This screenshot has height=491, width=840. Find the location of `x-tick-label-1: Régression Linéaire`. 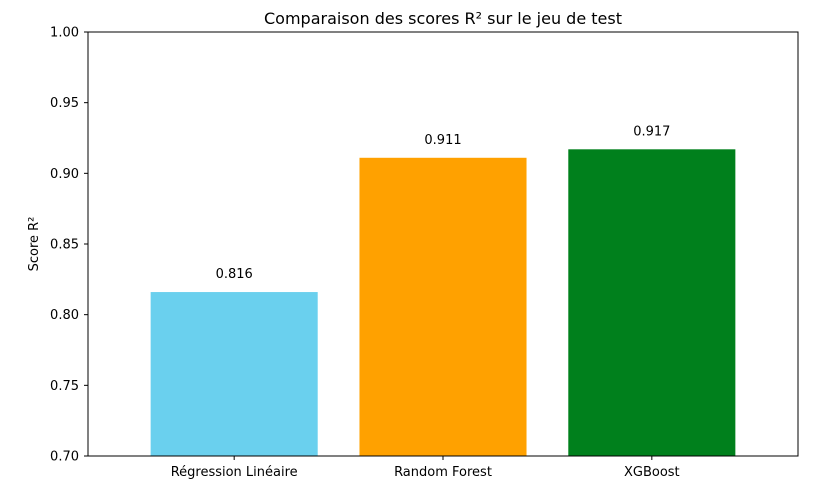

x-tick-label-1: Régression Linéaire is located at coordinates (234, 472).